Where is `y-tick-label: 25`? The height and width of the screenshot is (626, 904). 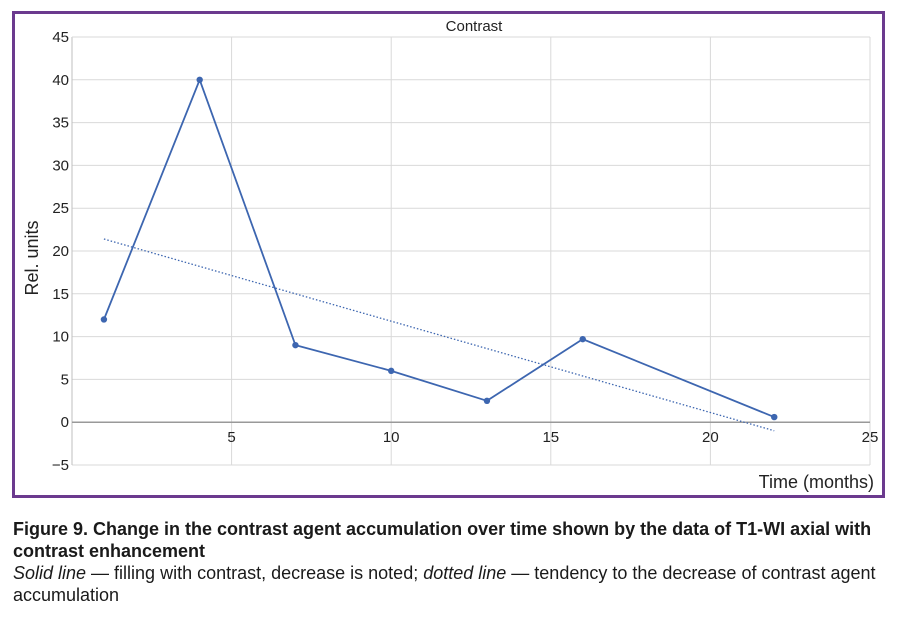 y-tick-label: 25 is located at coordinates (60, 208).